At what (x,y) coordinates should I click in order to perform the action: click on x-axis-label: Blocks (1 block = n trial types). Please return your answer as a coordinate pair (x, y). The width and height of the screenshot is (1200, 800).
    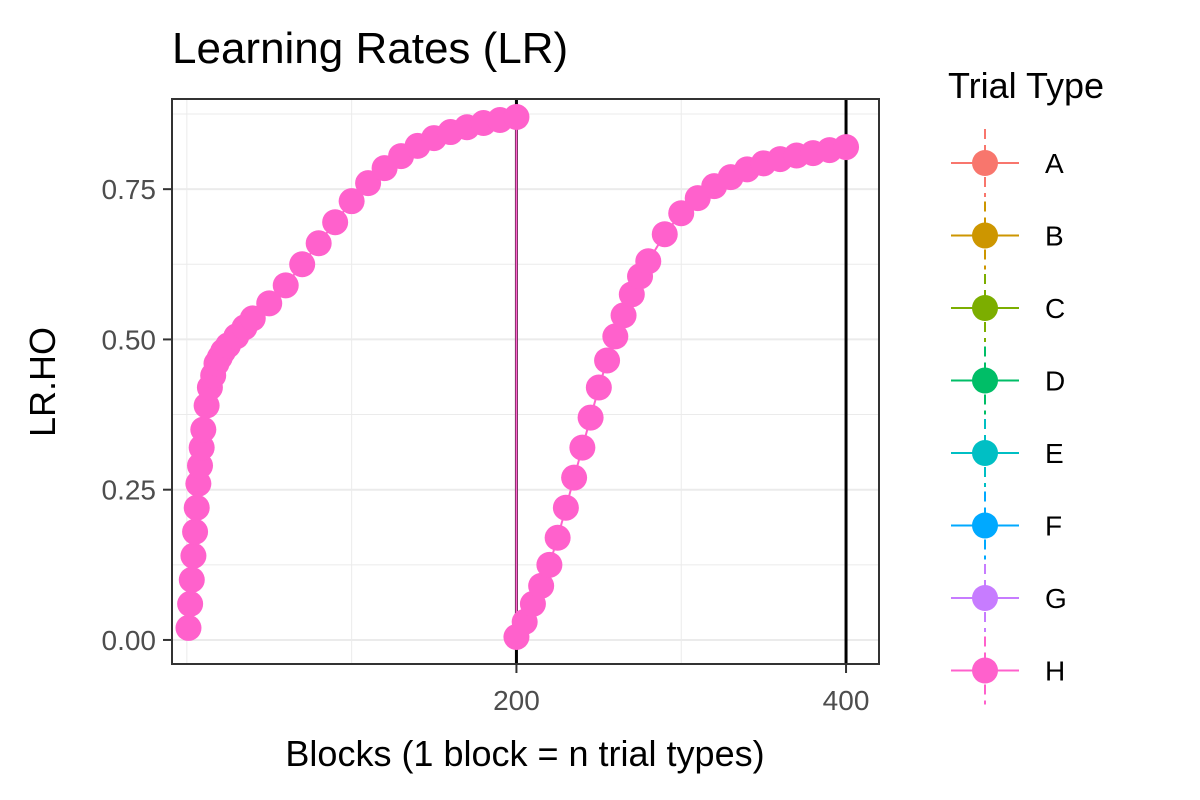
    Looking at the image, I should click on (524, 753).